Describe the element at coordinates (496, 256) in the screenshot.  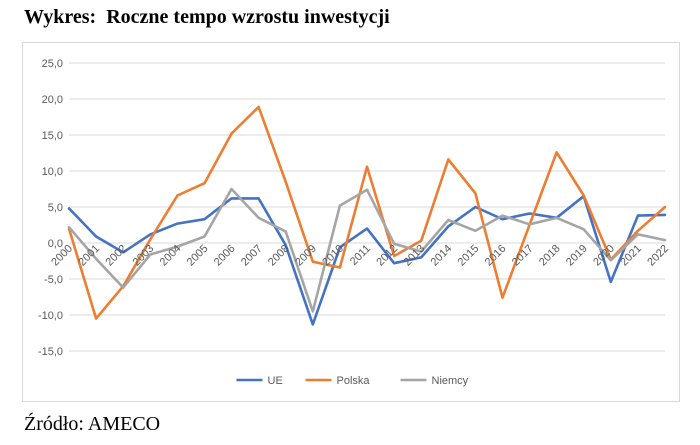
I see `x-tick-label: 2016` at that location.